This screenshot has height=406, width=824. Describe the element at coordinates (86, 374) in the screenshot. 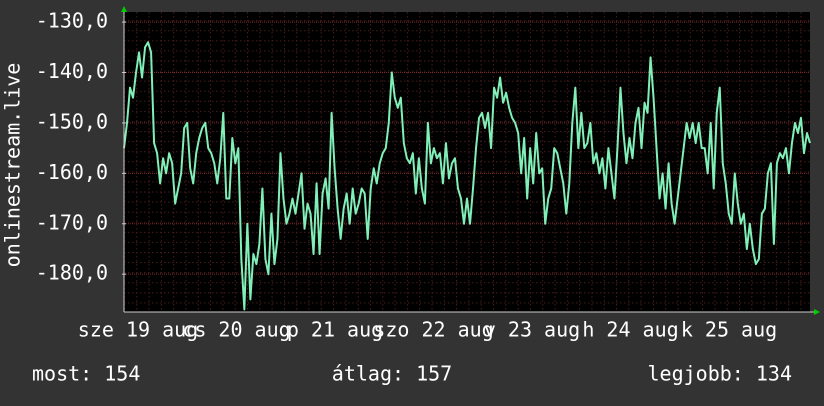

I see `legend-item: most: 154` at that location.